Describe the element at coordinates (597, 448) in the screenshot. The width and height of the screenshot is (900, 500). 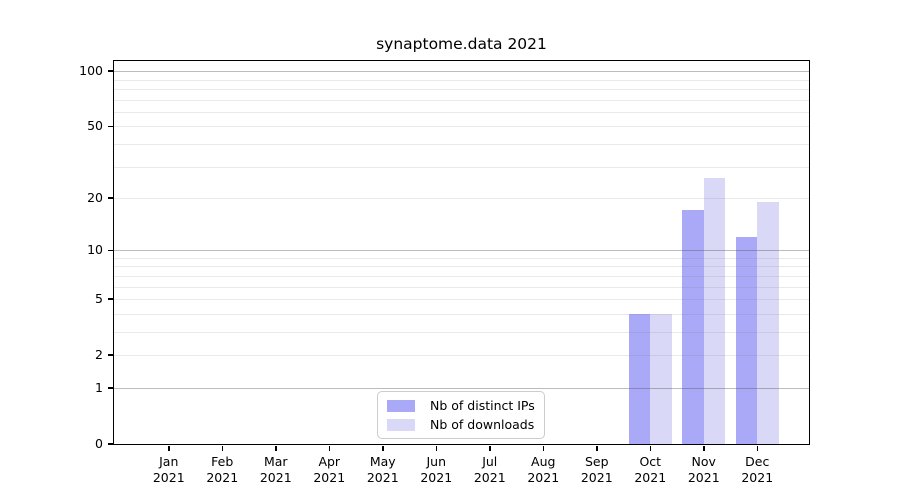
I see `x-tick-sep` at that location.